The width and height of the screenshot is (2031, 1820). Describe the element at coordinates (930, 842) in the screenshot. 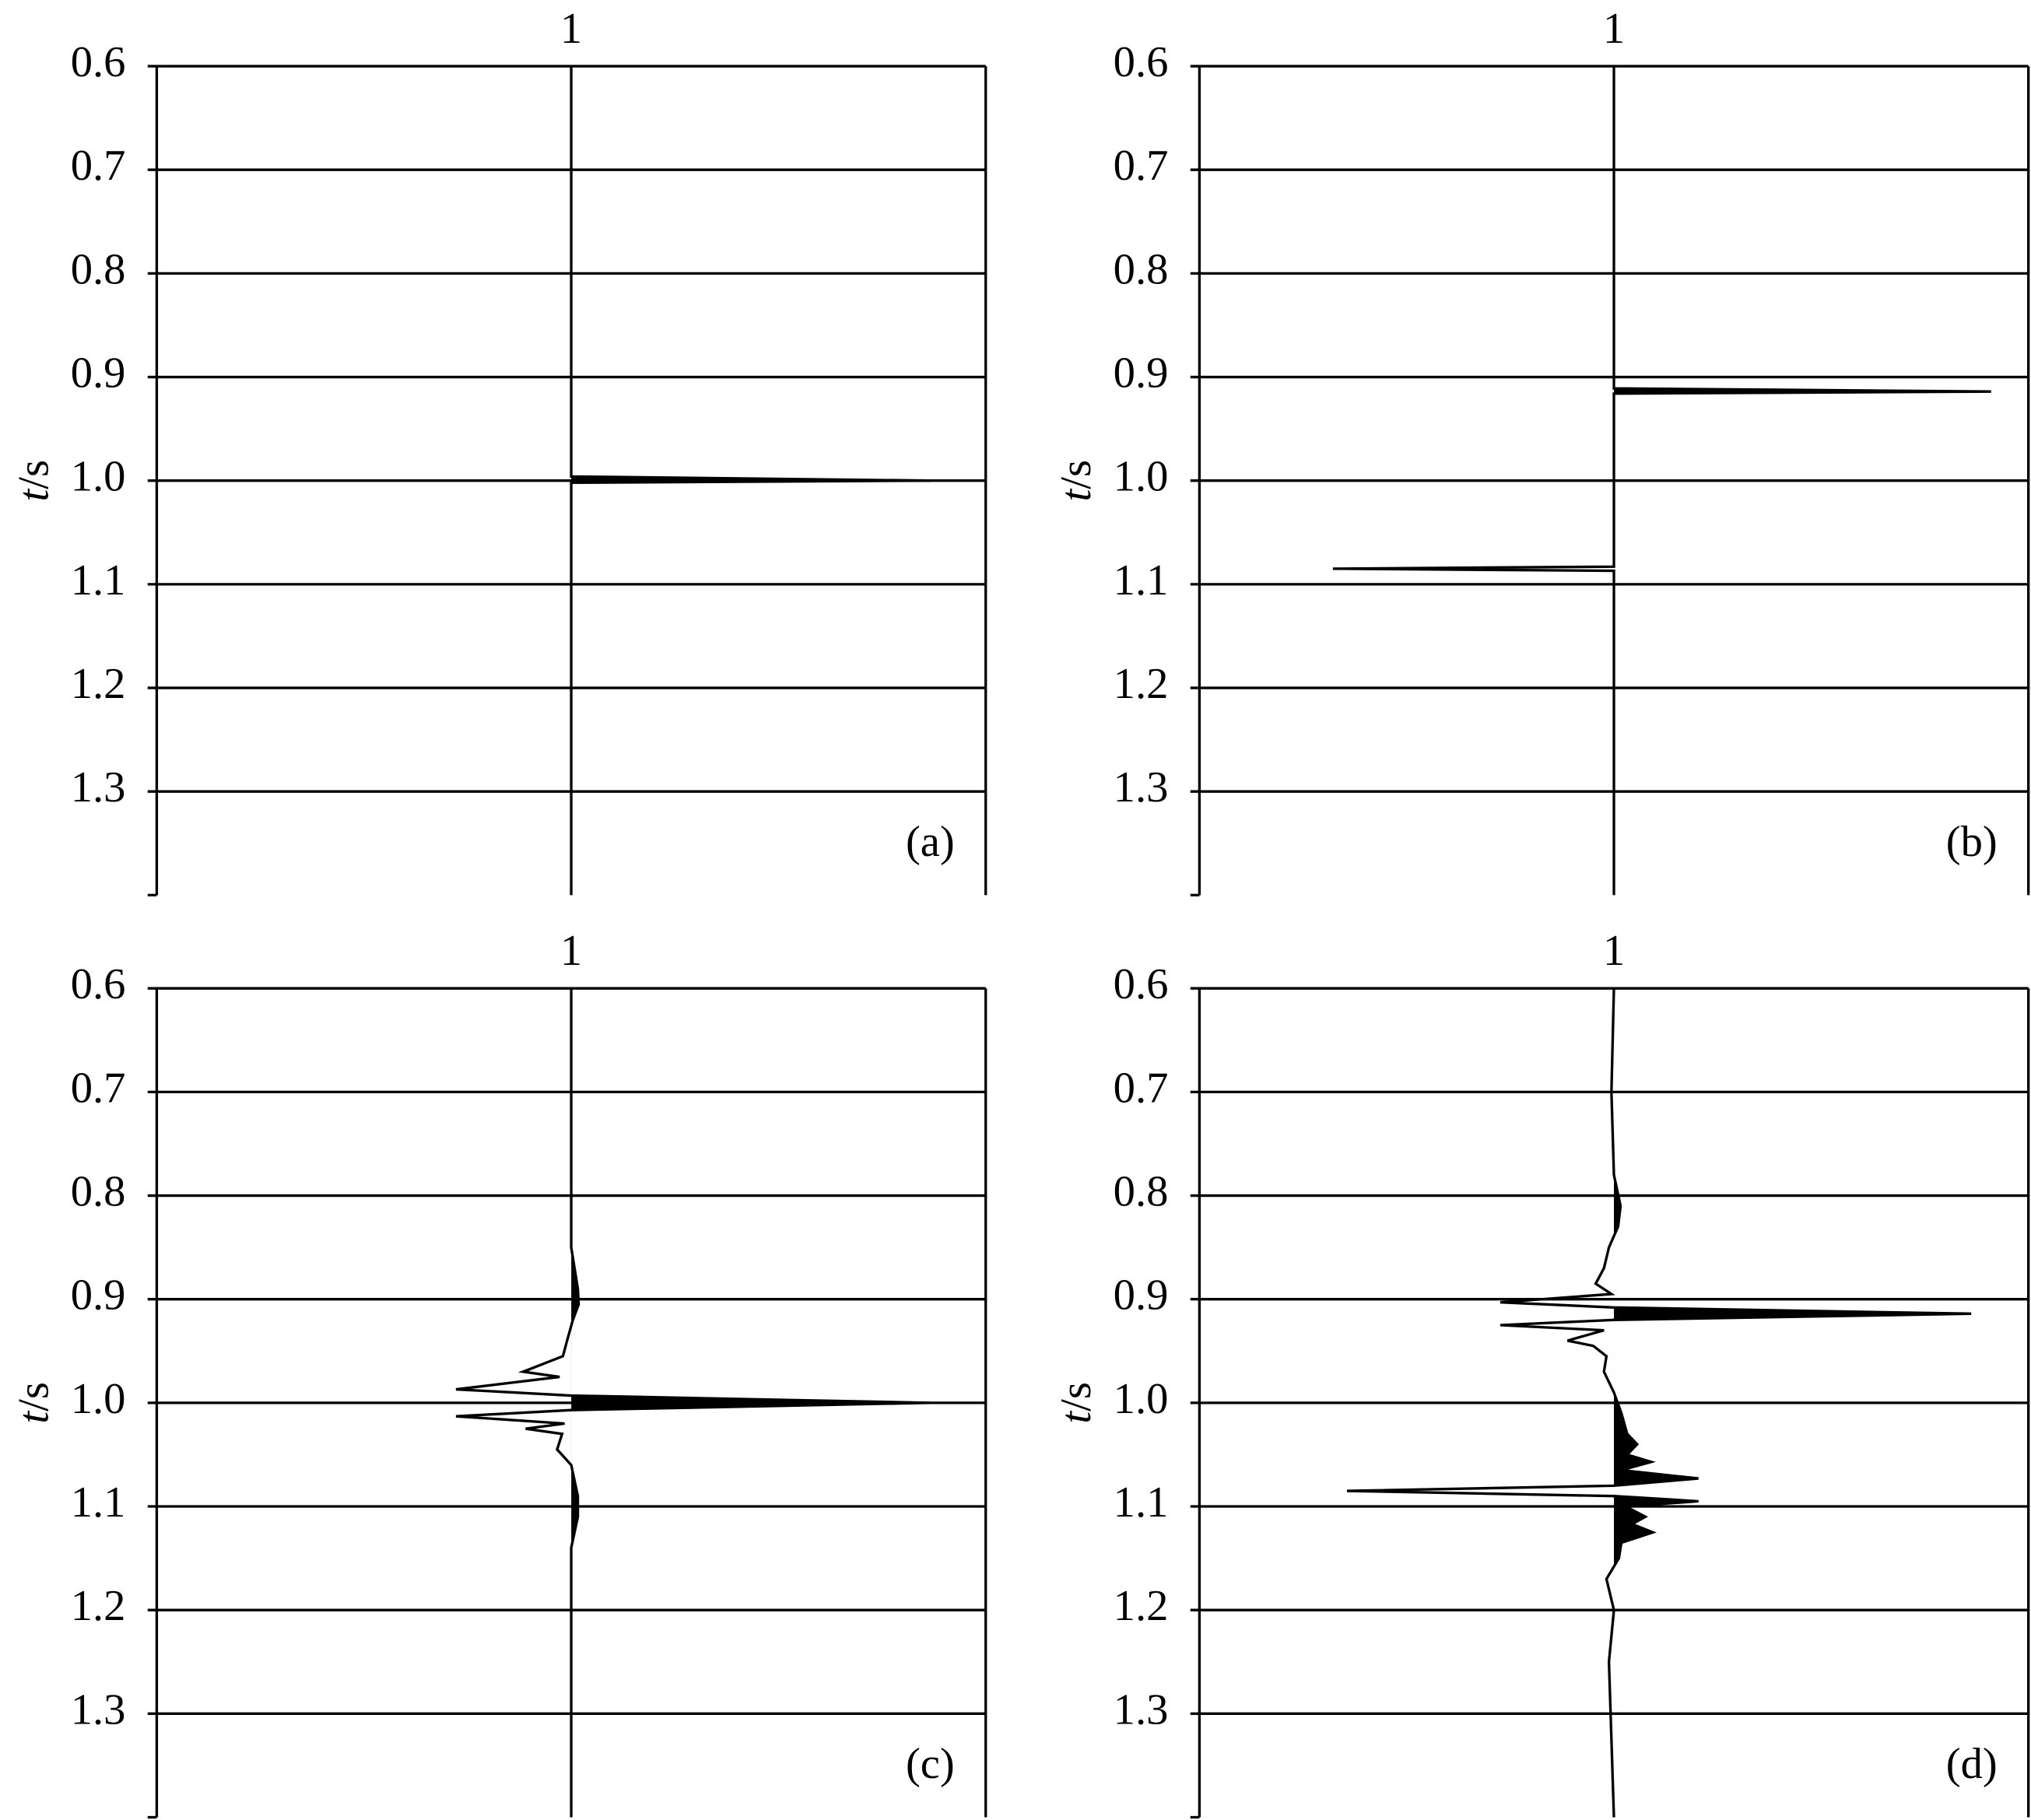

I see `panel-label: (a)` at that location.